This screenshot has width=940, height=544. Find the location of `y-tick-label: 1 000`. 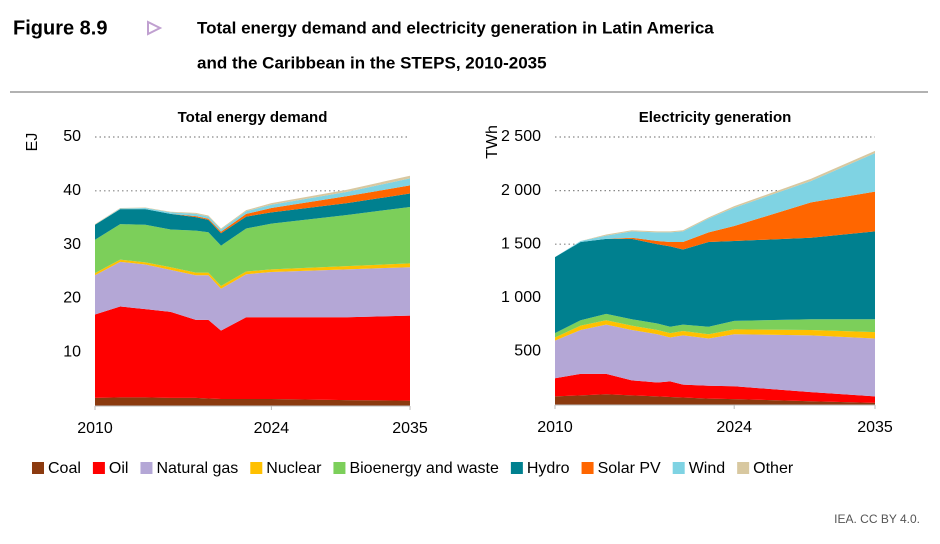

y-tick-label: 1 000 is located at coordinates (521, 297).